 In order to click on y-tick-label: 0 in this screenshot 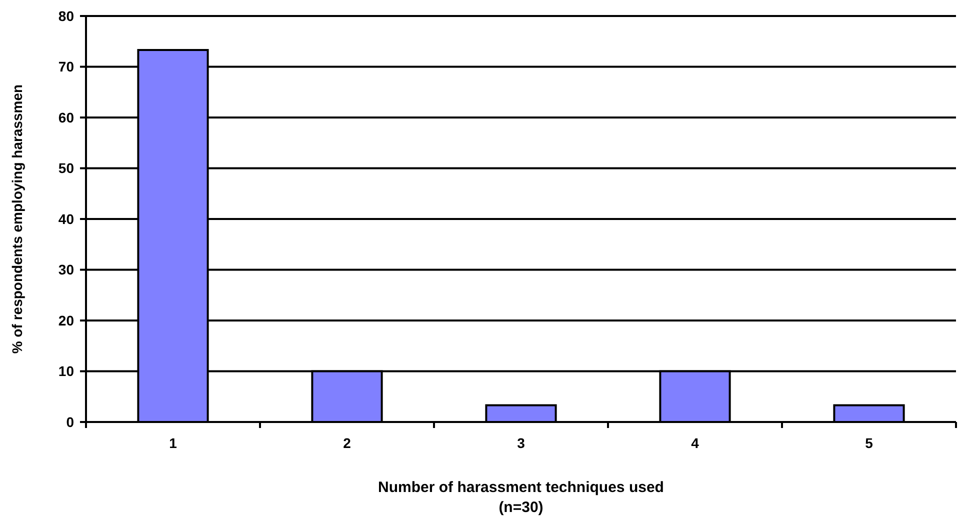, I will do `click(70, 422)`.